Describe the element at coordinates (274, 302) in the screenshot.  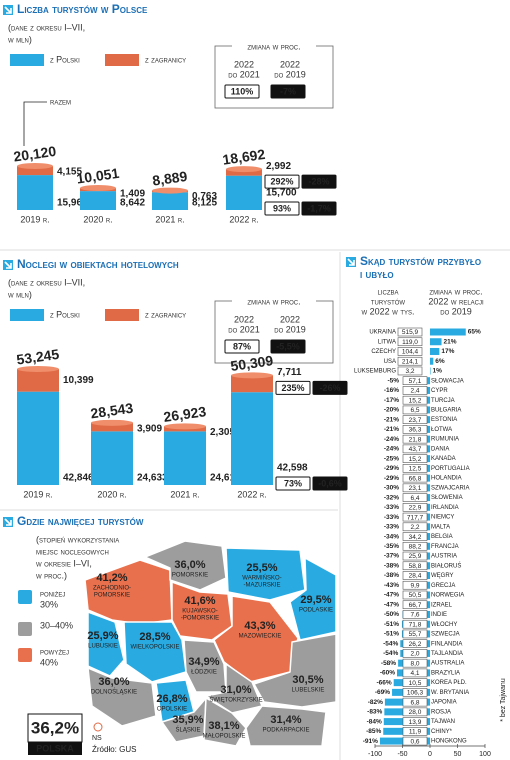
I see `change-box-gap` at that location.